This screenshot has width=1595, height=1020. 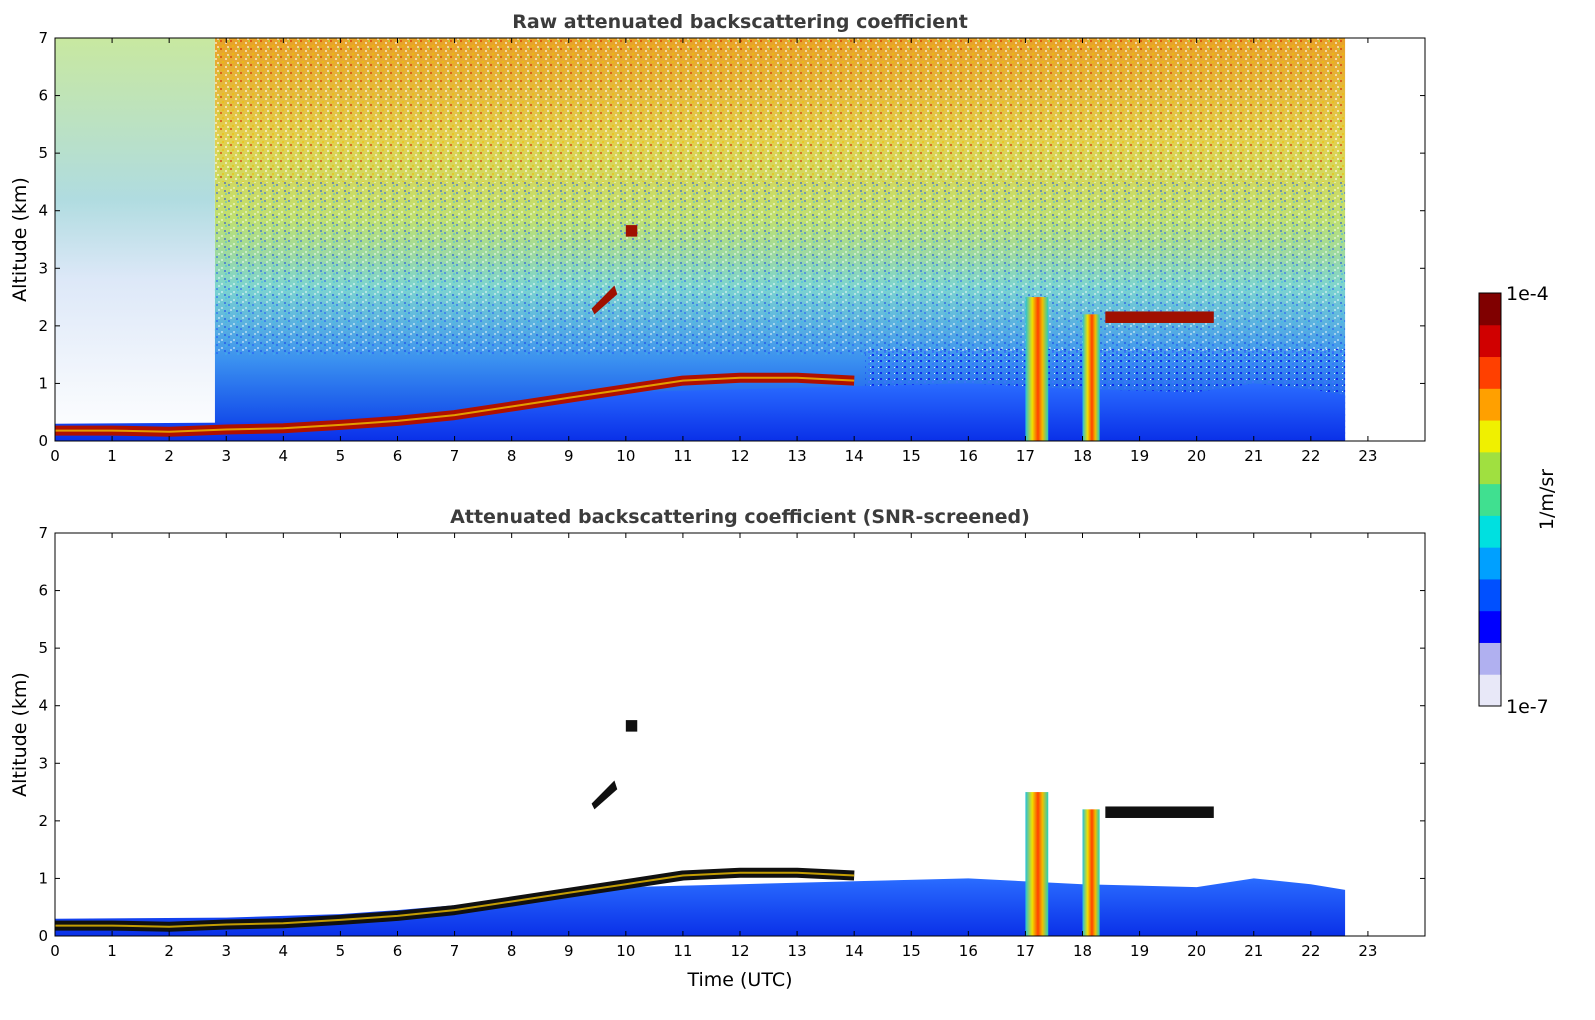 What do you see at coordinates (284, 951) in the screenshot?
I see `x-tick-label: 4` at bounding box center [284, 951].